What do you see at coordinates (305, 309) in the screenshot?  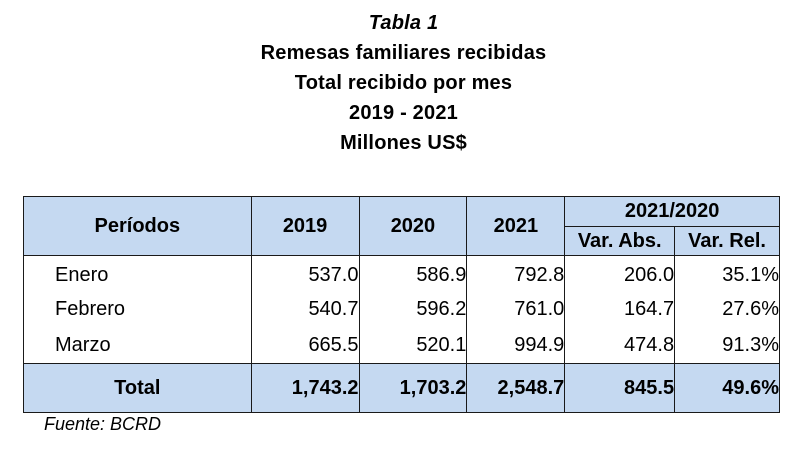 I see `row-2019: 540.7` at bounding box center [305, 309].